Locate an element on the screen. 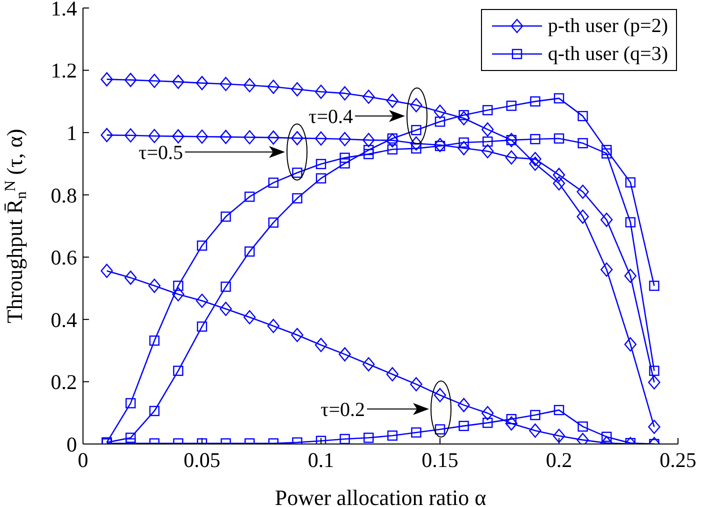 The image size is (701, 507). y-tick-label: 1 is located at coordinates (71, 133).